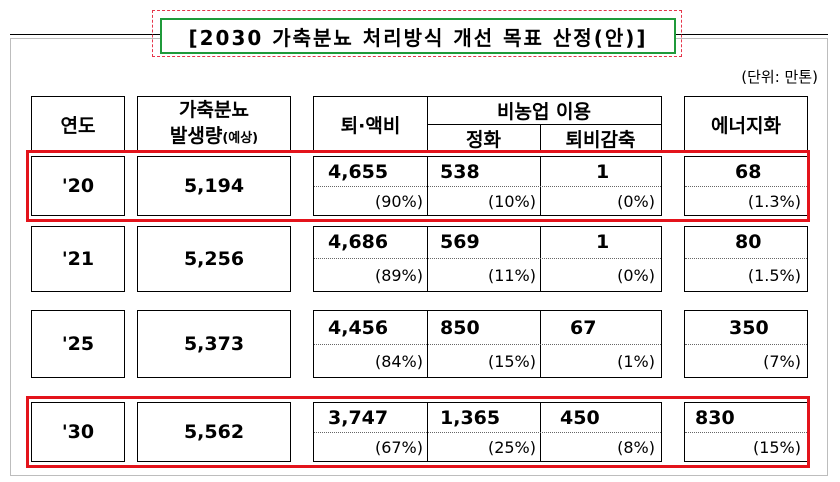 Image resolution: width=840 pixels, height=482 pixels. What do you see at coordinates (358, 242) in the screenshot?
I see `compost-value: 4,686` at bounding box center [358, 242].